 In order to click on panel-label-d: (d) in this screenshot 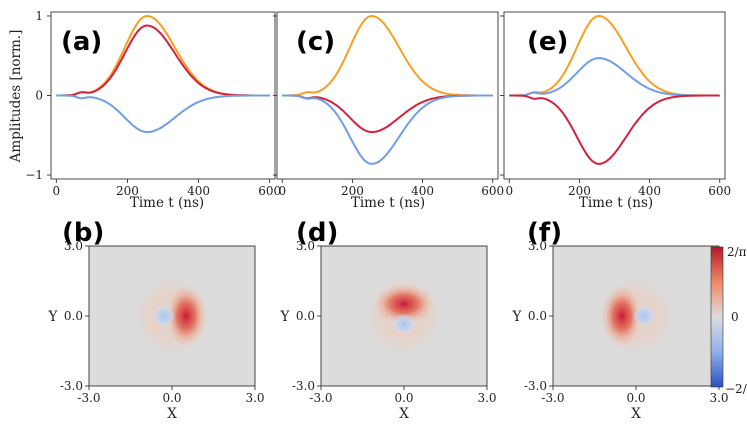, I will do `click(317, 233)`.